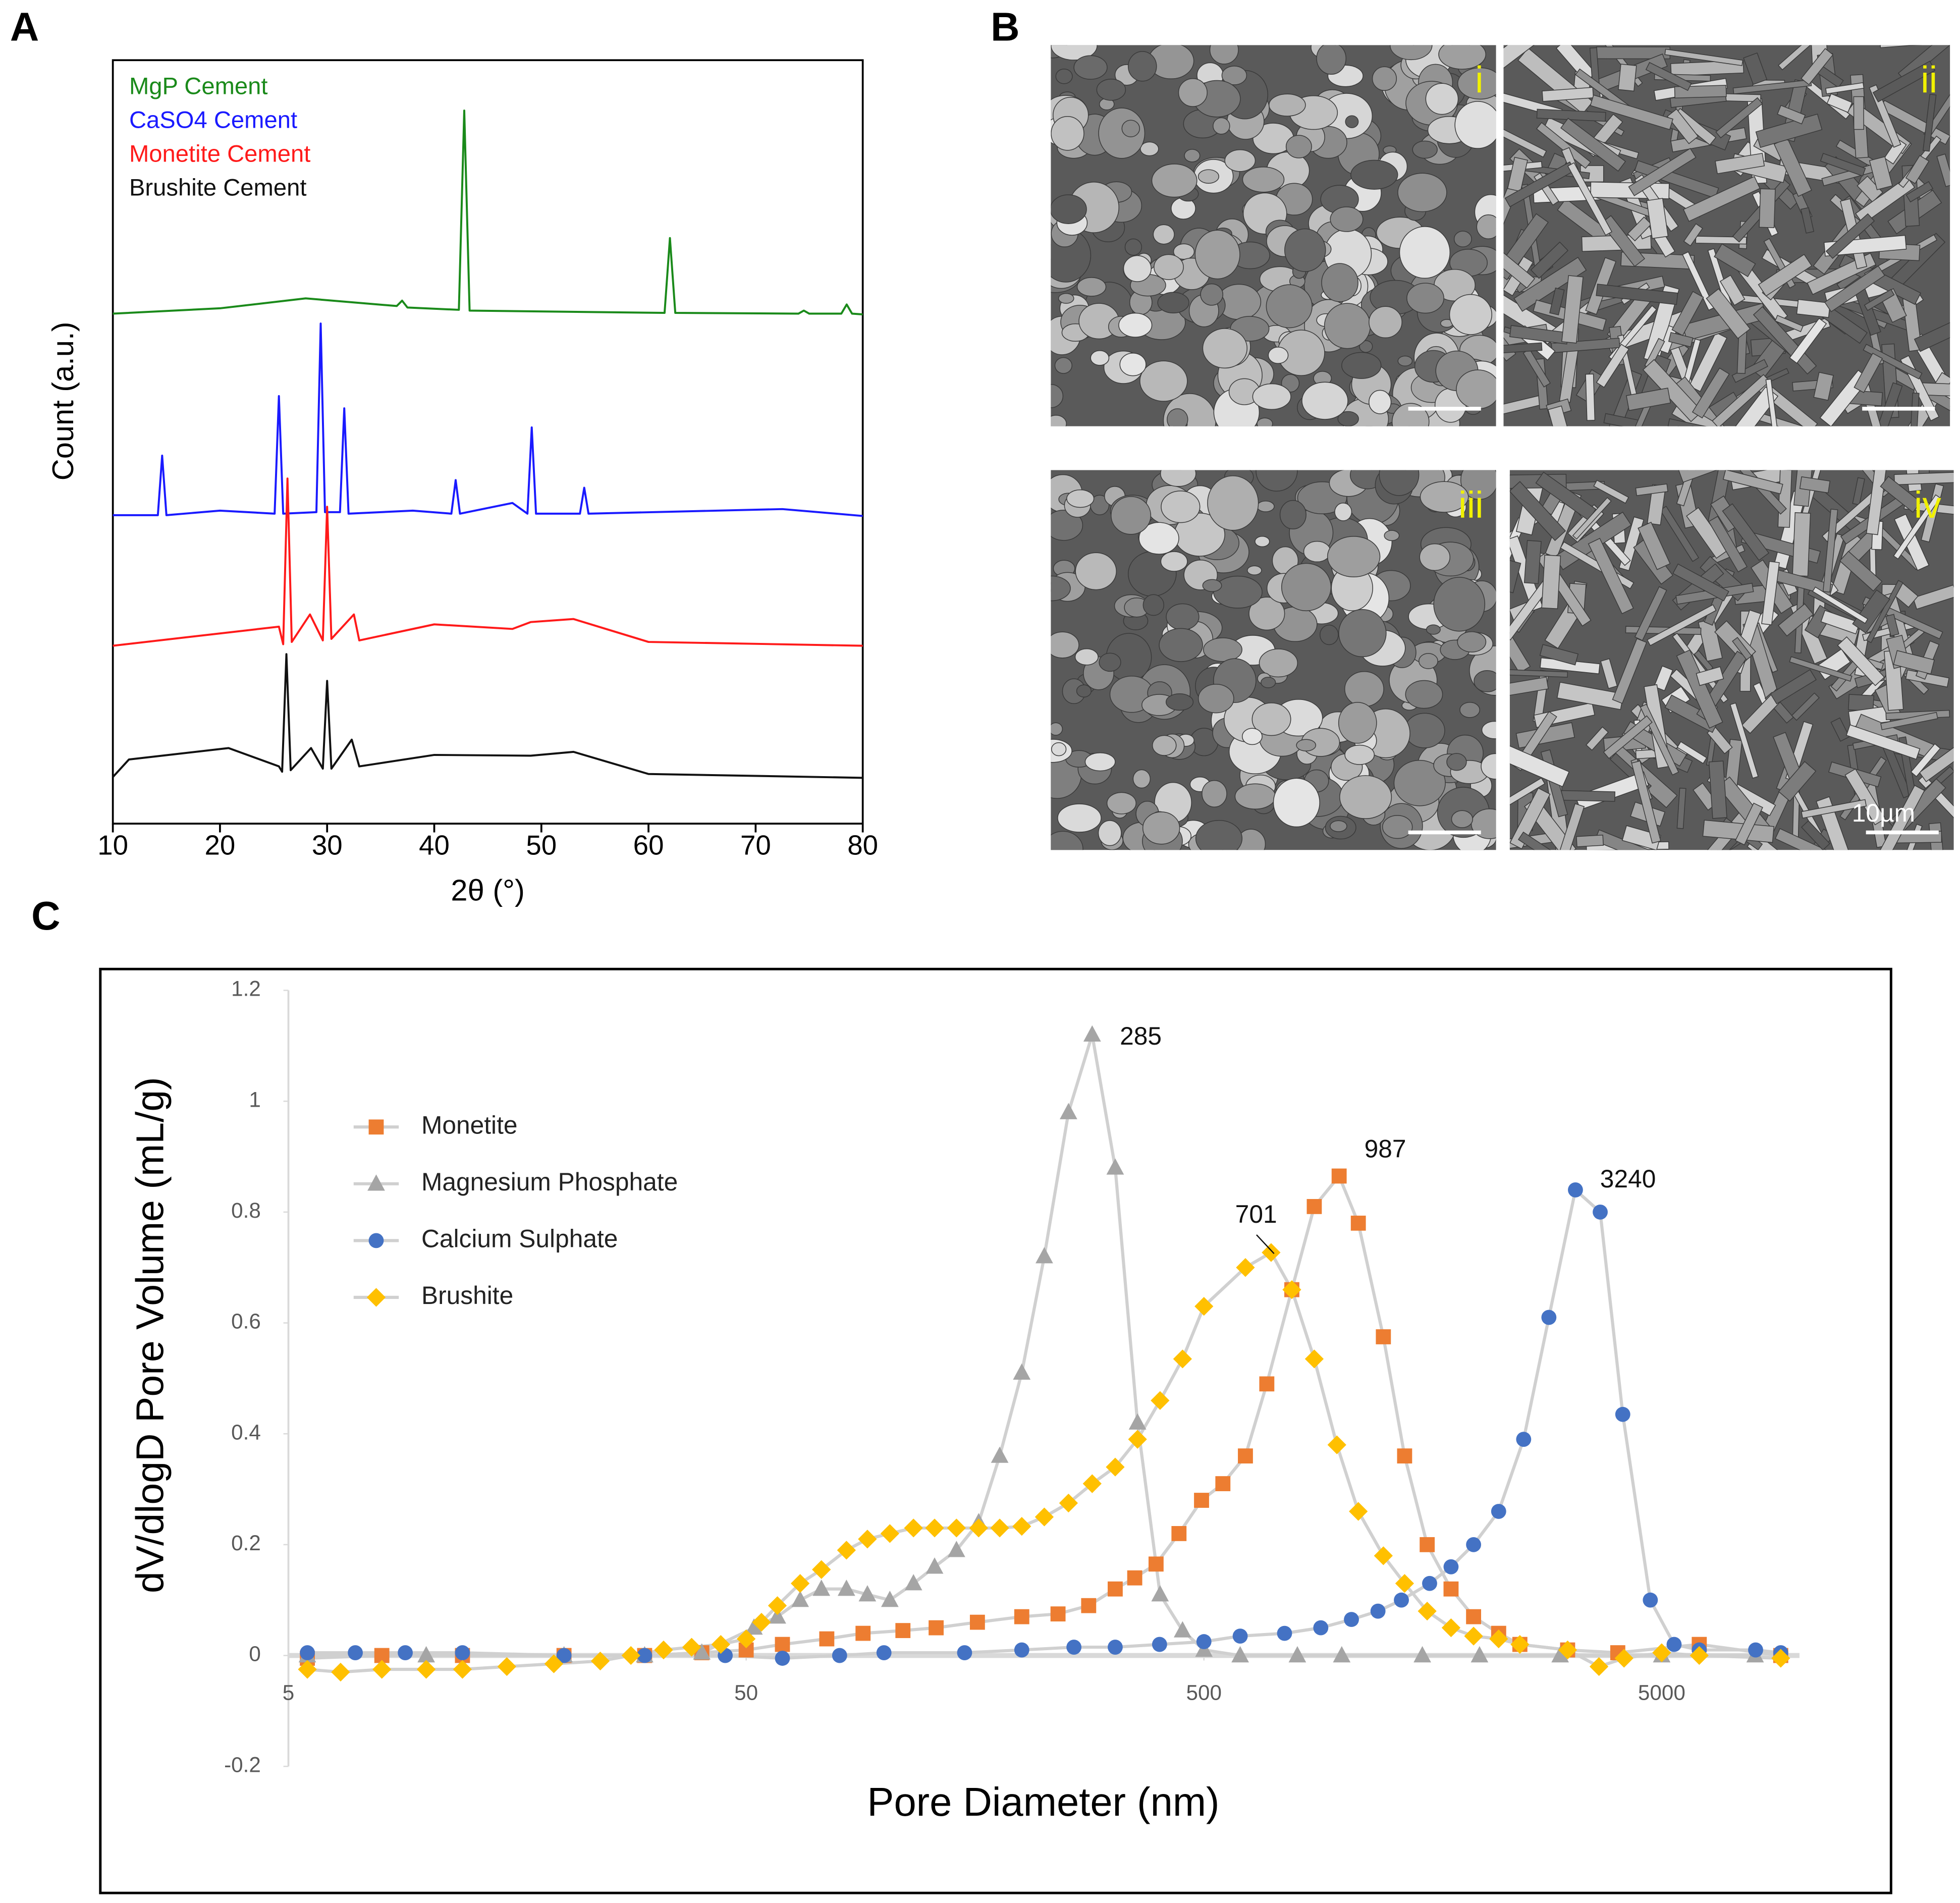 This screenshot has width=1960, height=1903. I want to click on y-tick-label: 0.8, so click(246, 1210).